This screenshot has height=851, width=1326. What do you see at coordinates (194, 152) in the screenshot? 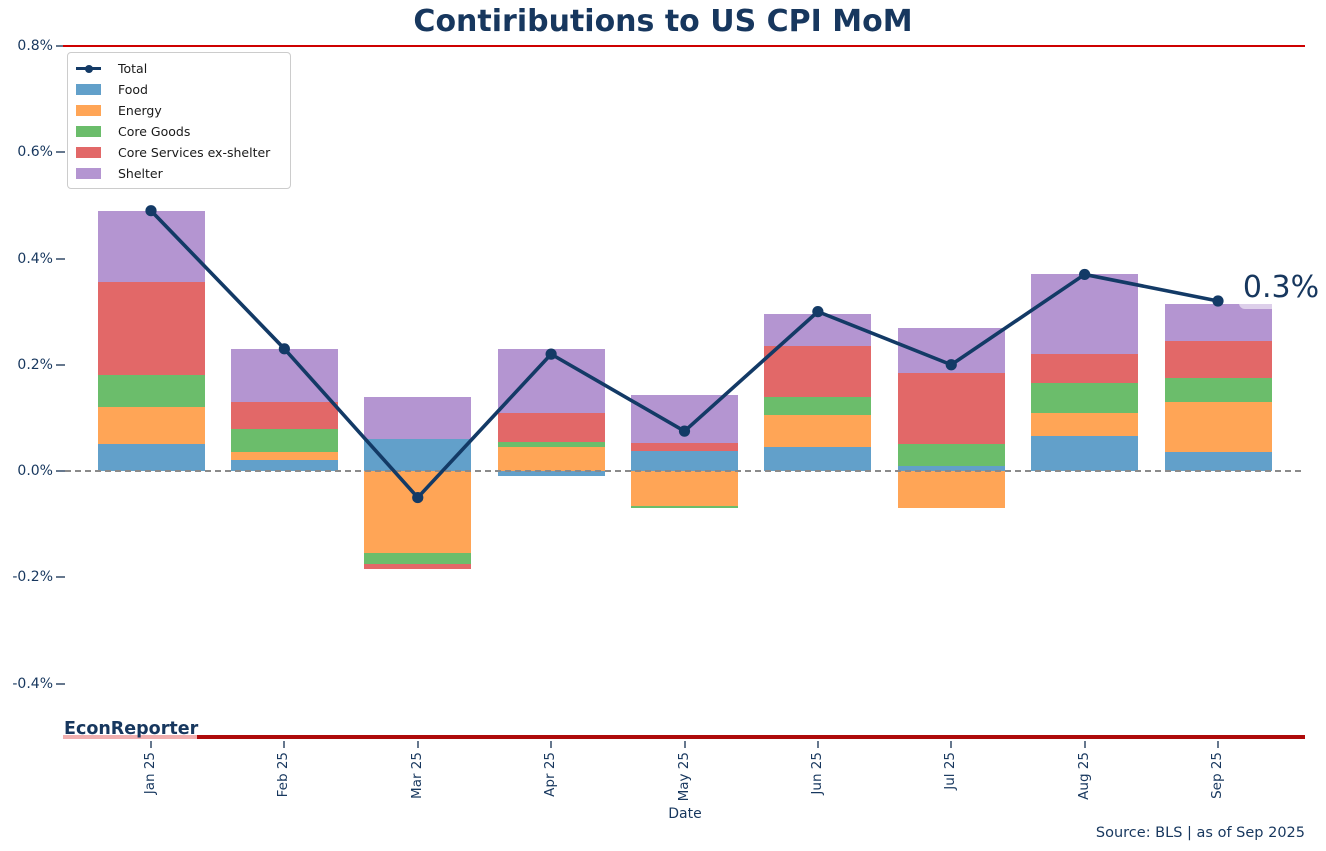
I see `legend-label: Core Services ex-shelter` at bounding box center [194, 152].